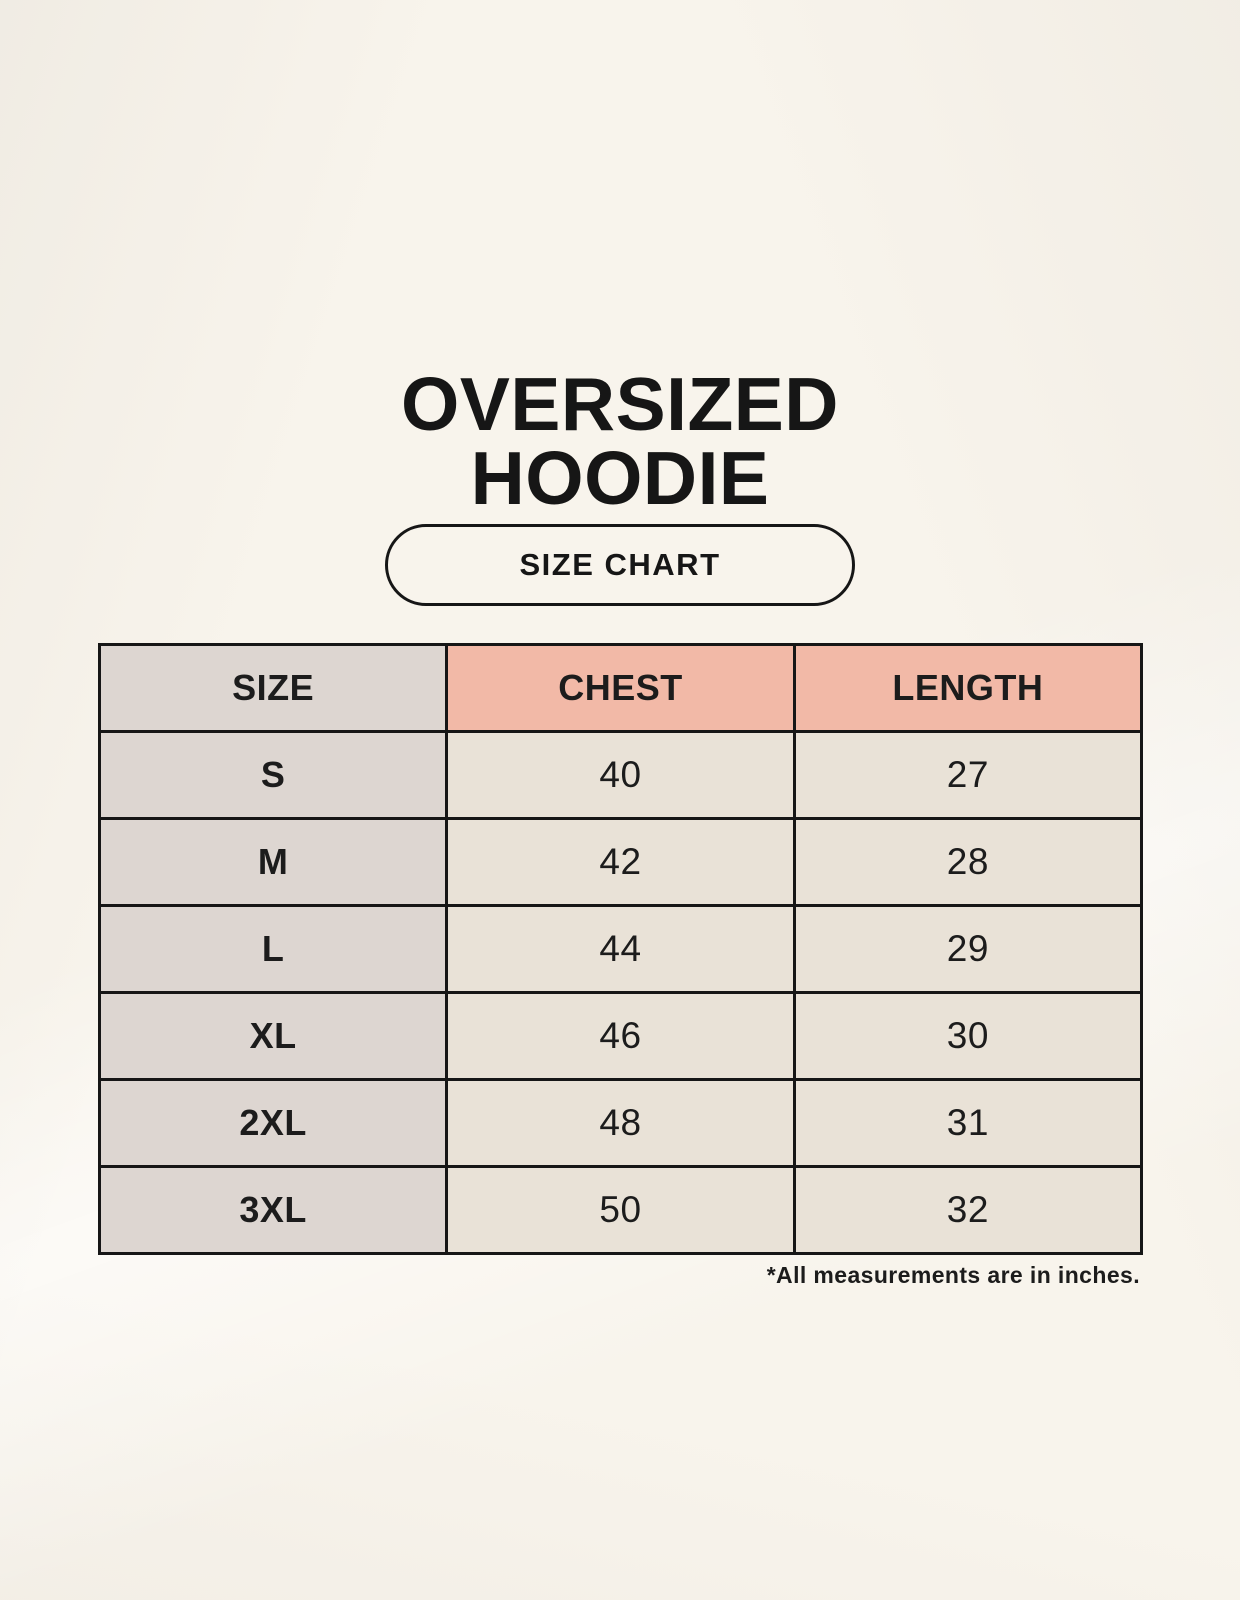 The width and height of the screenshot is (1240, 1600). I want to click on size-chart-badge: SIZE CHART, so click(620, 565).